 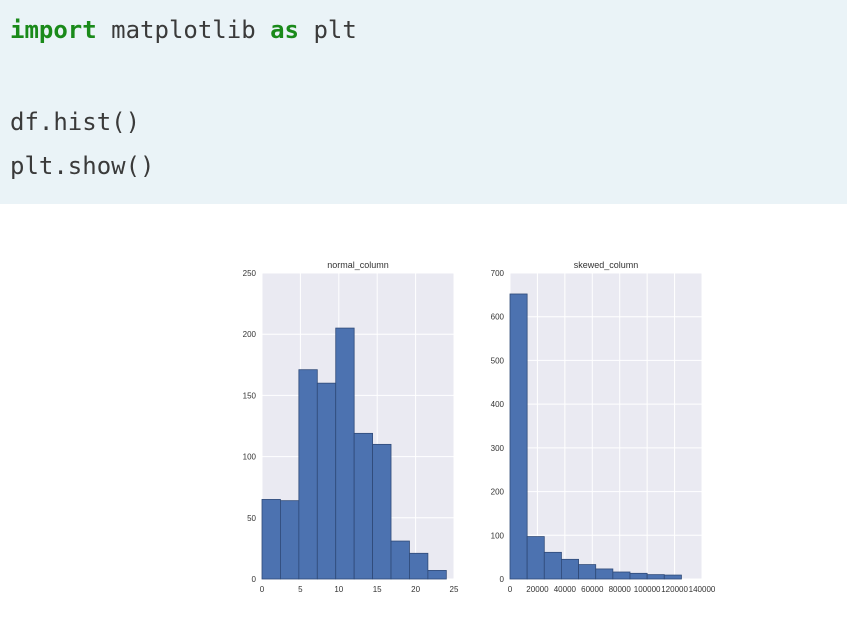 I want to click on x-tick-label: 5, so click(x=300, y=589).